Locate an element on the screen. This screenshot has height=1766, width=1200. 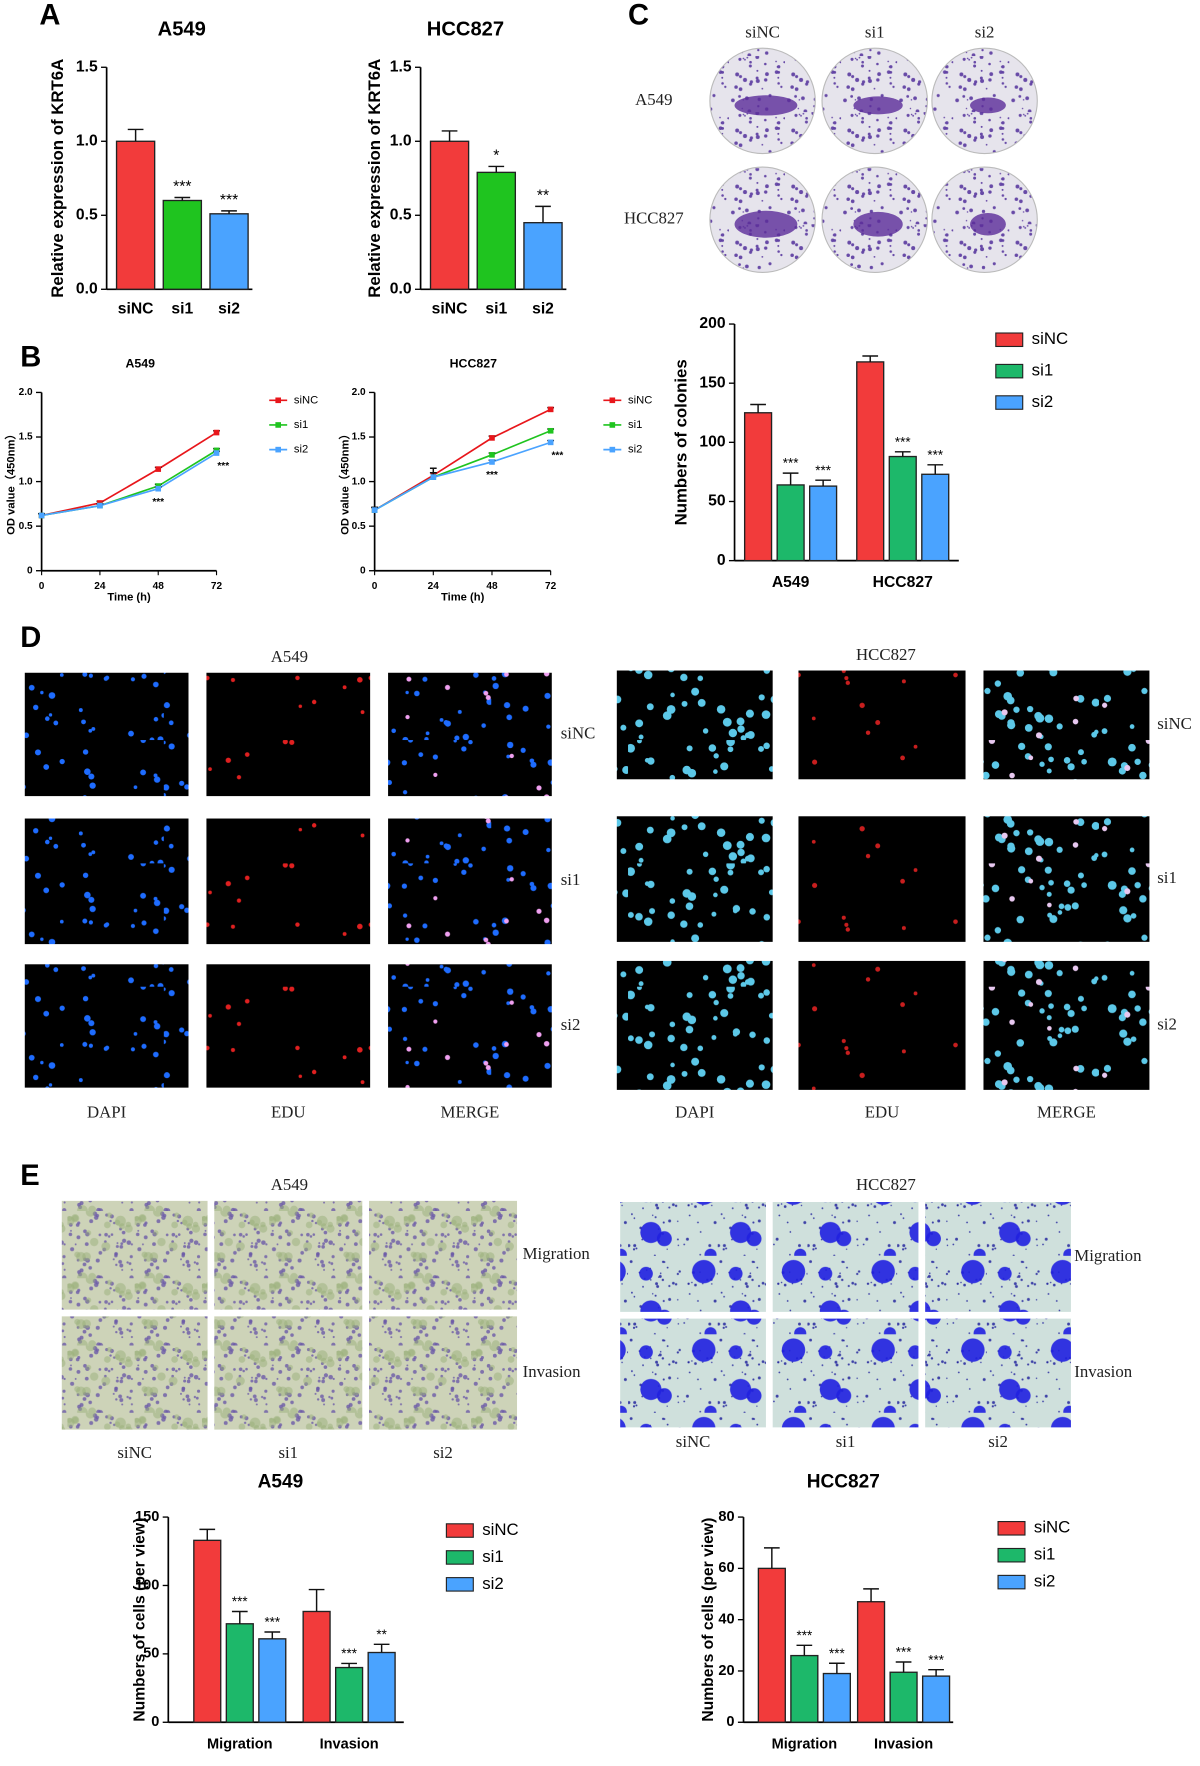
panel-letter: E is located at coordinates (29, 1176).